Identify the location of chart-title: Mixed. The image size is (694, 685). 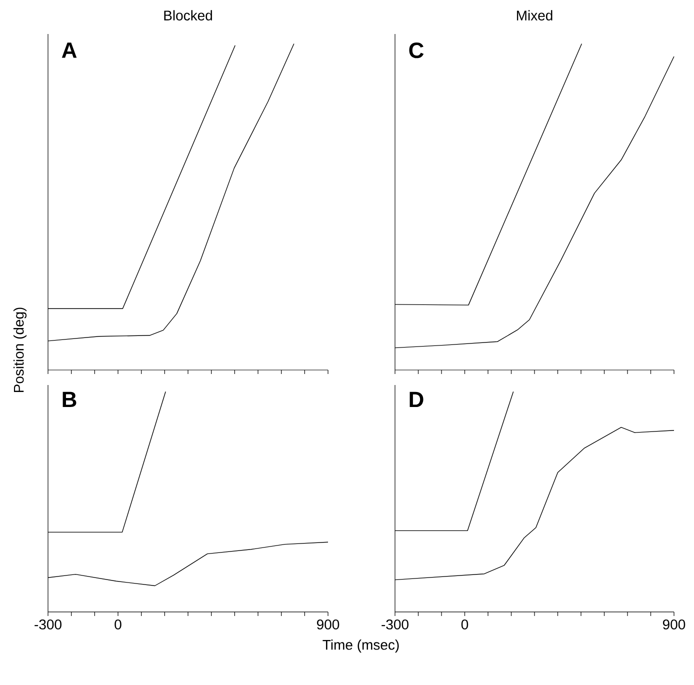
(534, 15).